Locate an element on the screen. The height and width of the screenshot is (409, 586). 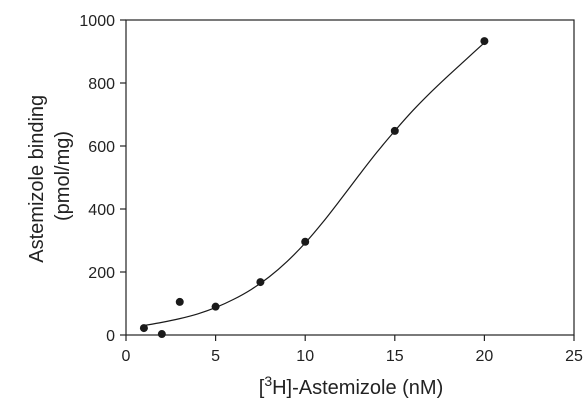
y-axis-label-line-2: (pmol/mg) is located at coordinates (63, 176).